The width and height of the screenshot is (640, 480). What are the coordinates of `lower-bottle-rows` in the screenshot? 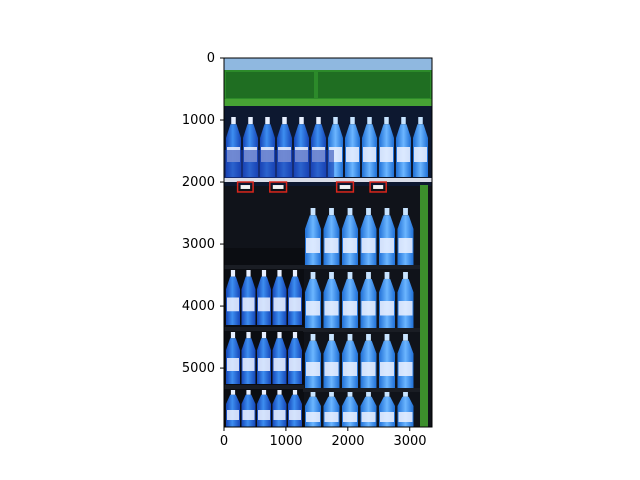 It's located at (322, 317).